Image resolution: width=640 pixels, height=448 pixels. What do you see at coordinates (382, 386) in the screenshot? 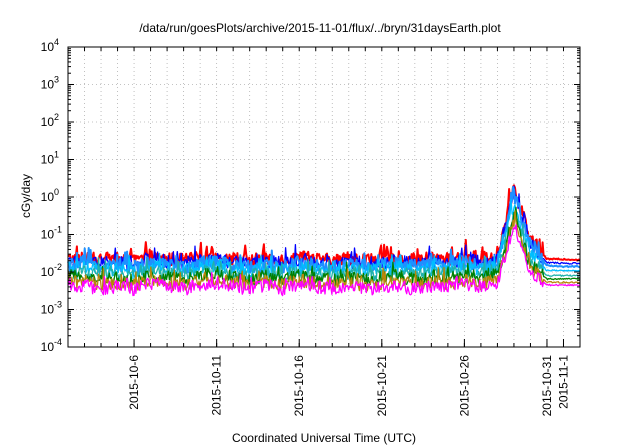
I see `x-tick-label: 2015-10-21` at bounding box center [382, 386].